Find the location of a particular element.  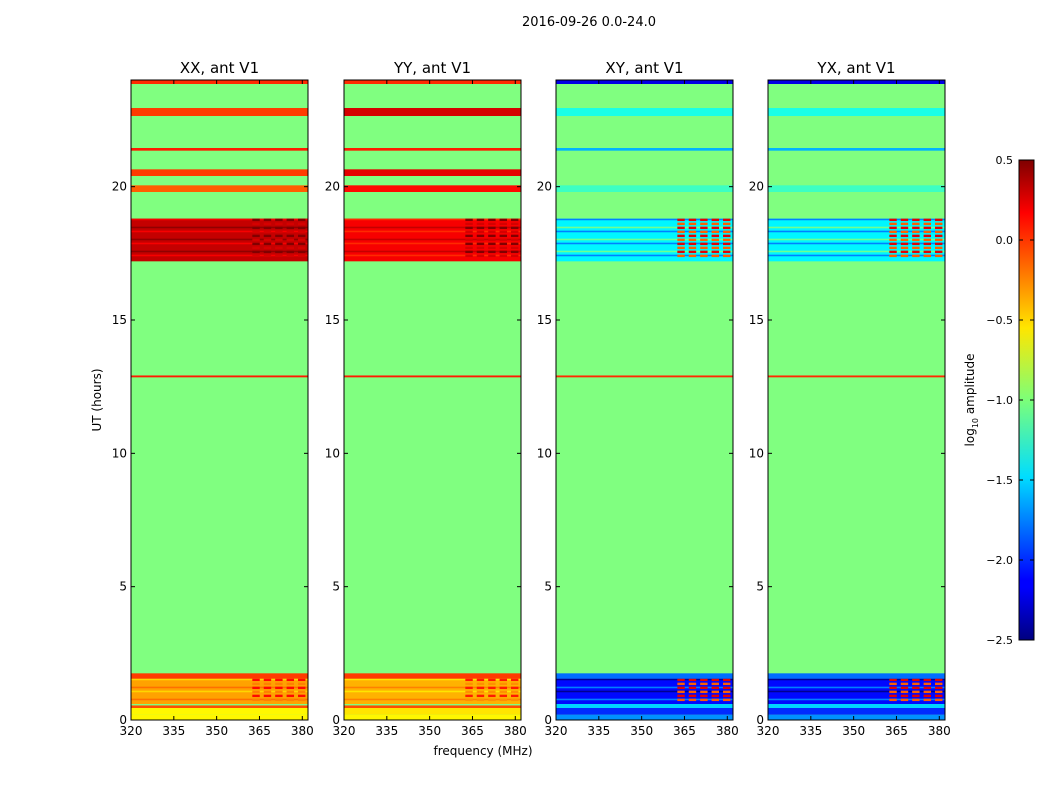

figure-suptitle: 2016-09-26 0.0-24.0 is located at coordinates (589, 22).